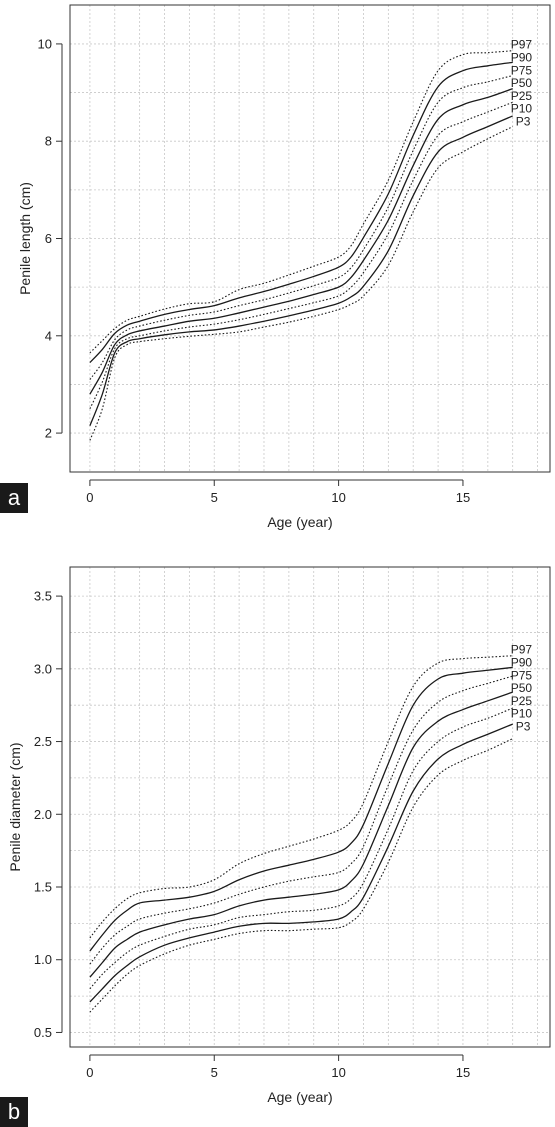  What do you see at coordinates (45, 43) in the screenshot?
I see `y-tick-label: 10` at bounding box center [45, 43].